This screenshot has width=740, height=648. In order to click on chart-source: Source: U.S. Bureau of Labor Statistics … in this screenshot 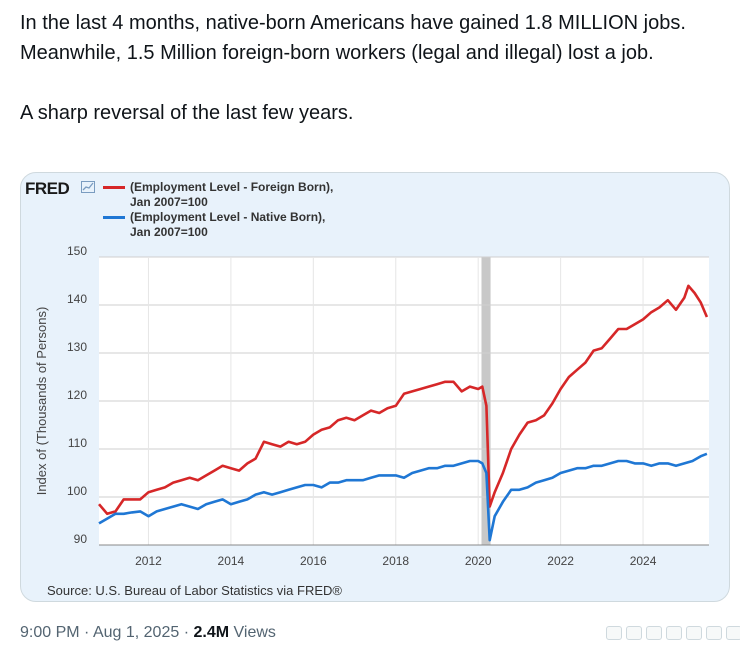, I will do `click(194, 590)`.